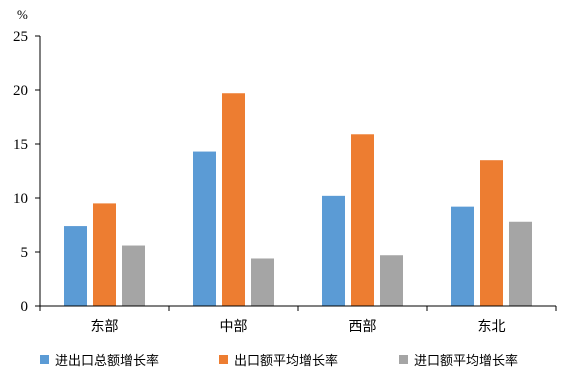  Describe the element at coordinates (20, 91) in the screenshot. I see `y-tick-label: 20` at that location.